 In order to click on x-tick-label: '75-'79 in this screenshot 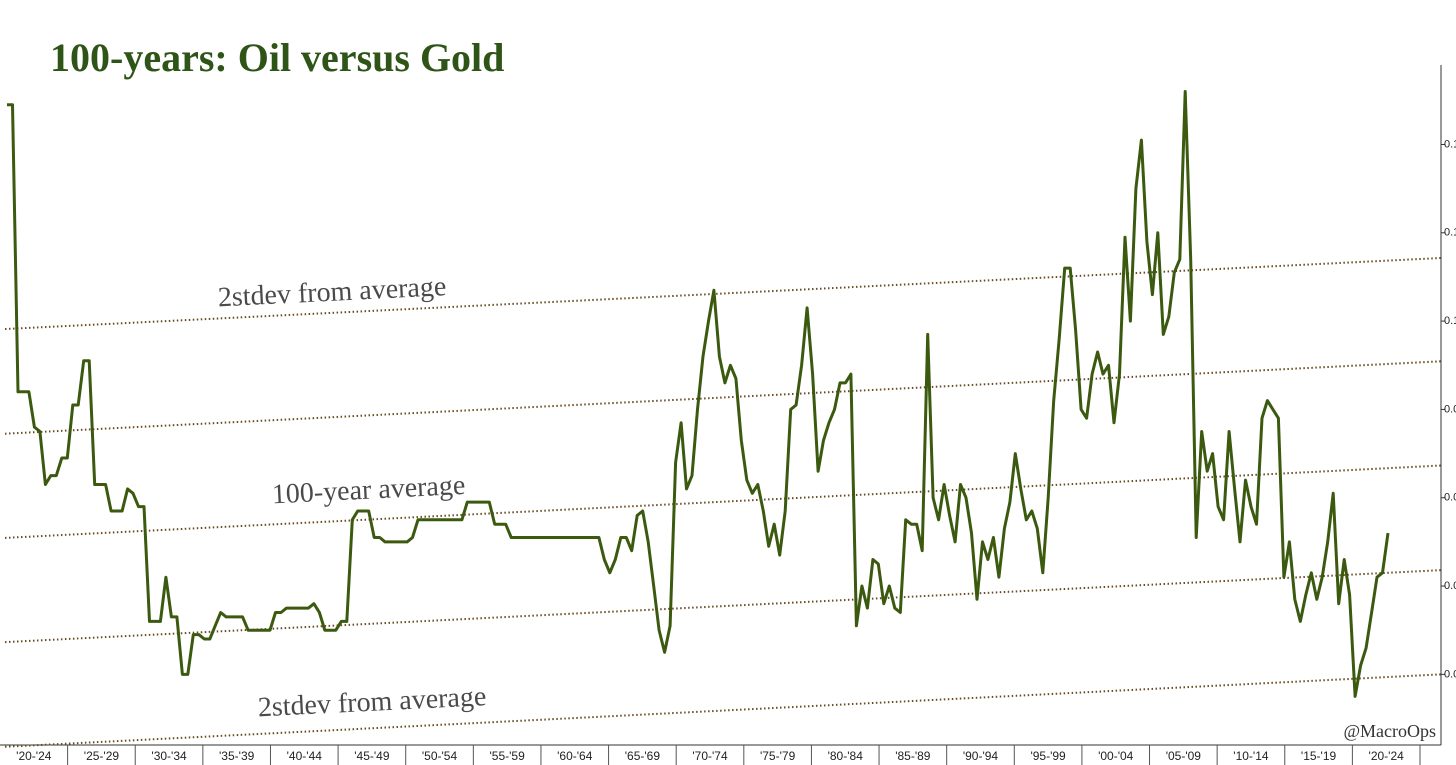, I will do `click(778, 756)`.